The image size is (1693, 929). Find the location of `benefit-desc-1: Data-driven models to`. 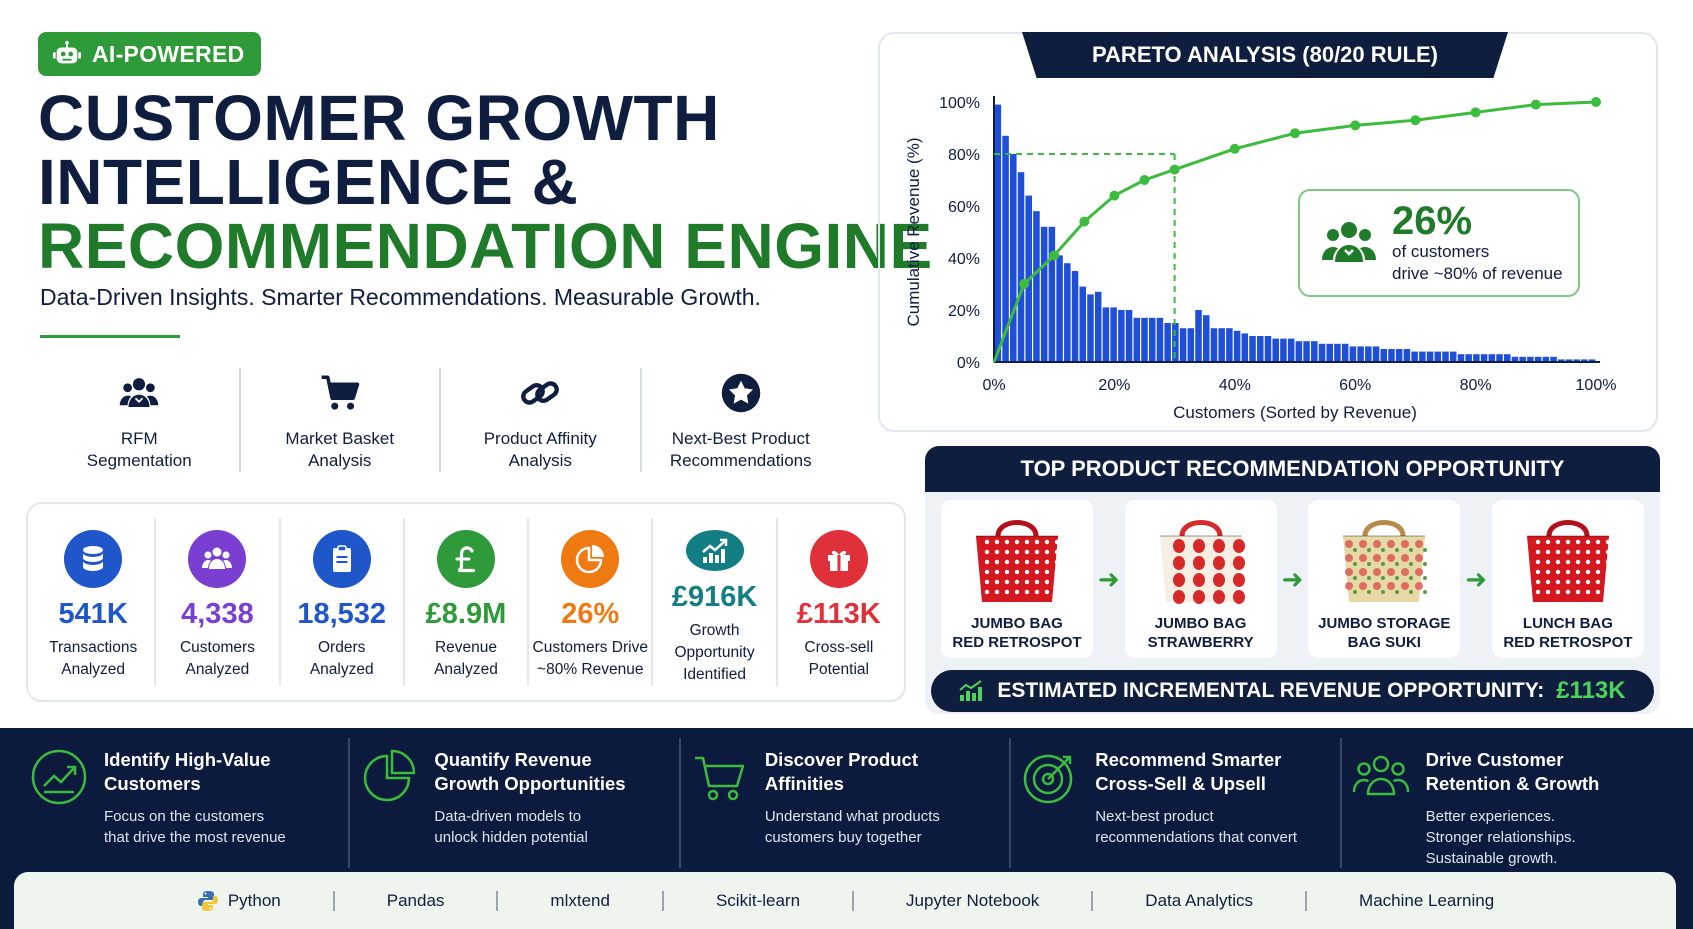

benefit-desc-1: Data-driven models to is located at coordinates (508, 816).